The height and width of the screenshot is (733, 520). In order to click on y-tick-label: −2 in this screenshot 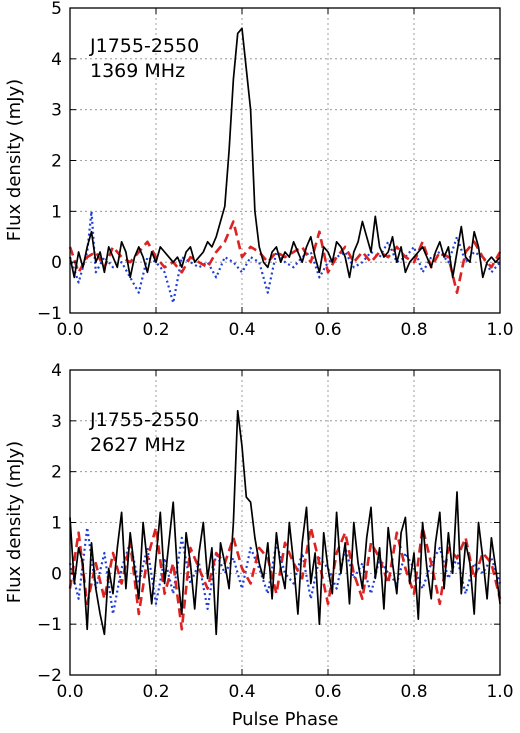, I will do `click(49, 676)`.